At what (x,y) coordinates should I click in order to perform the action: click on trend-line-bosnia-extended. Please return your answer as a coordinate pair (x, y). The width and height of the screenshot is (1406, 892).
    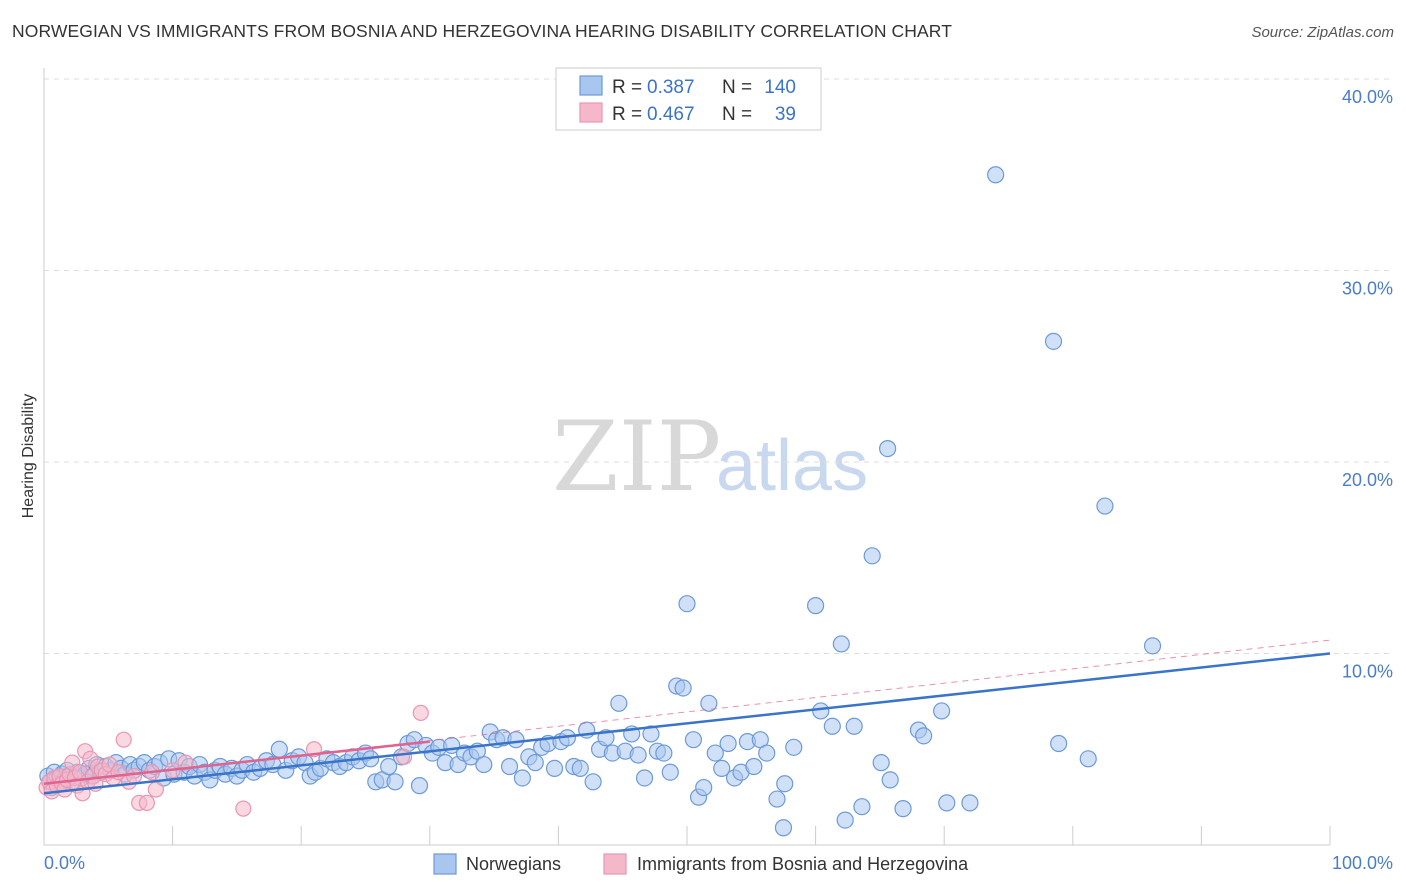
    Looking at the image, I should click on (687, 712).